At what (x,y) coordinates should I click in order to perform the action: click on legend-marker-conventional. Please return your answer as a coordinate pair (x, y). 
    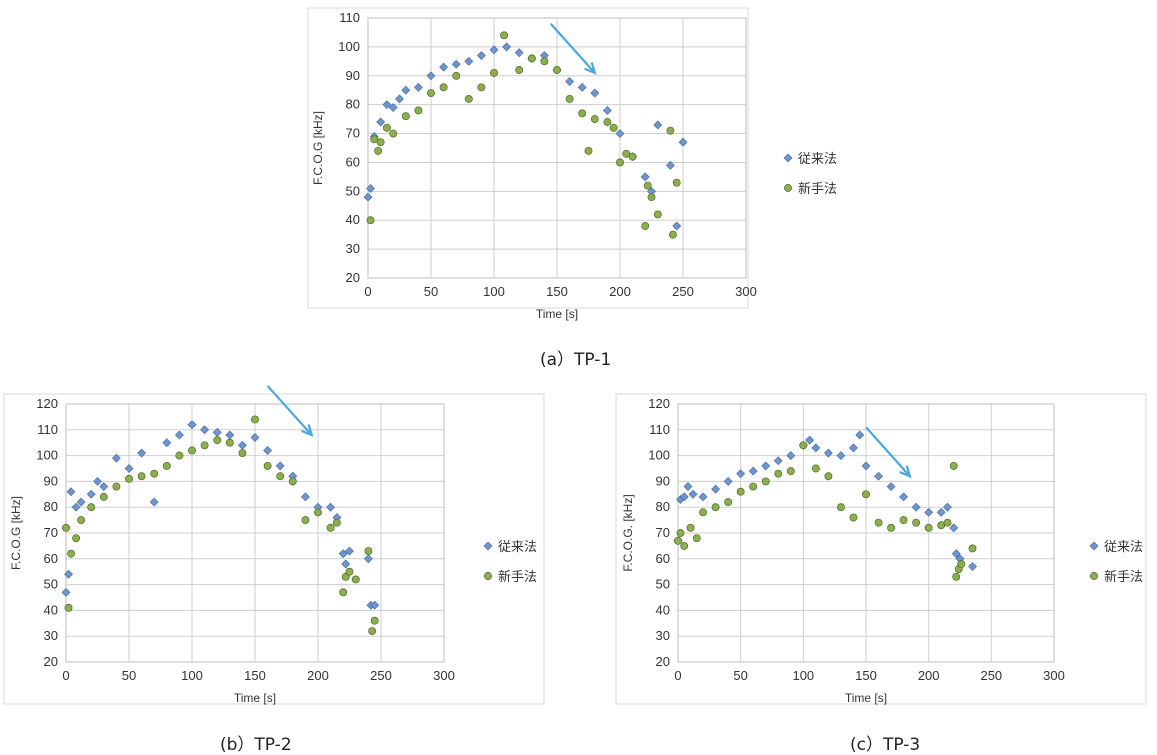
    Looking at the image, I should click on (788, 158).